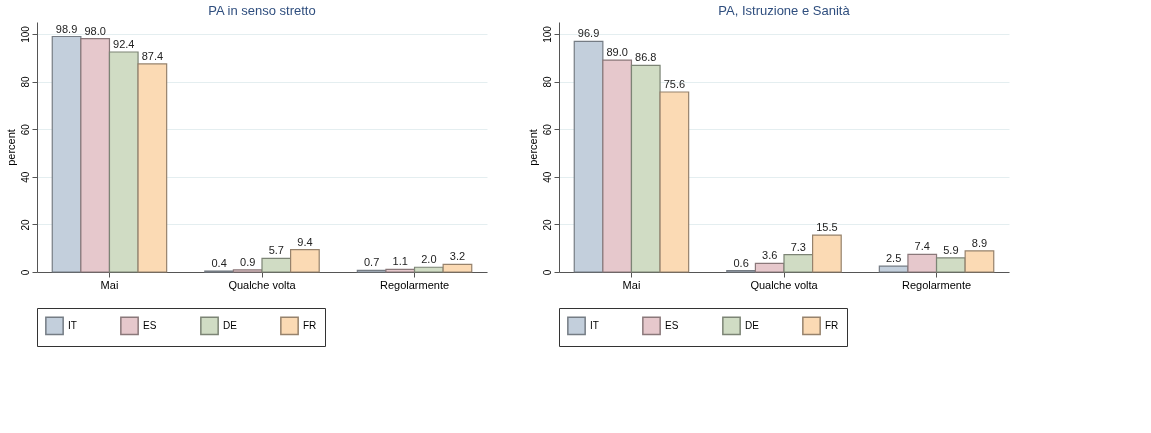 This screenshot has width=1151, height=433. I want to click on data-label: 8.9, so click(979, 242).